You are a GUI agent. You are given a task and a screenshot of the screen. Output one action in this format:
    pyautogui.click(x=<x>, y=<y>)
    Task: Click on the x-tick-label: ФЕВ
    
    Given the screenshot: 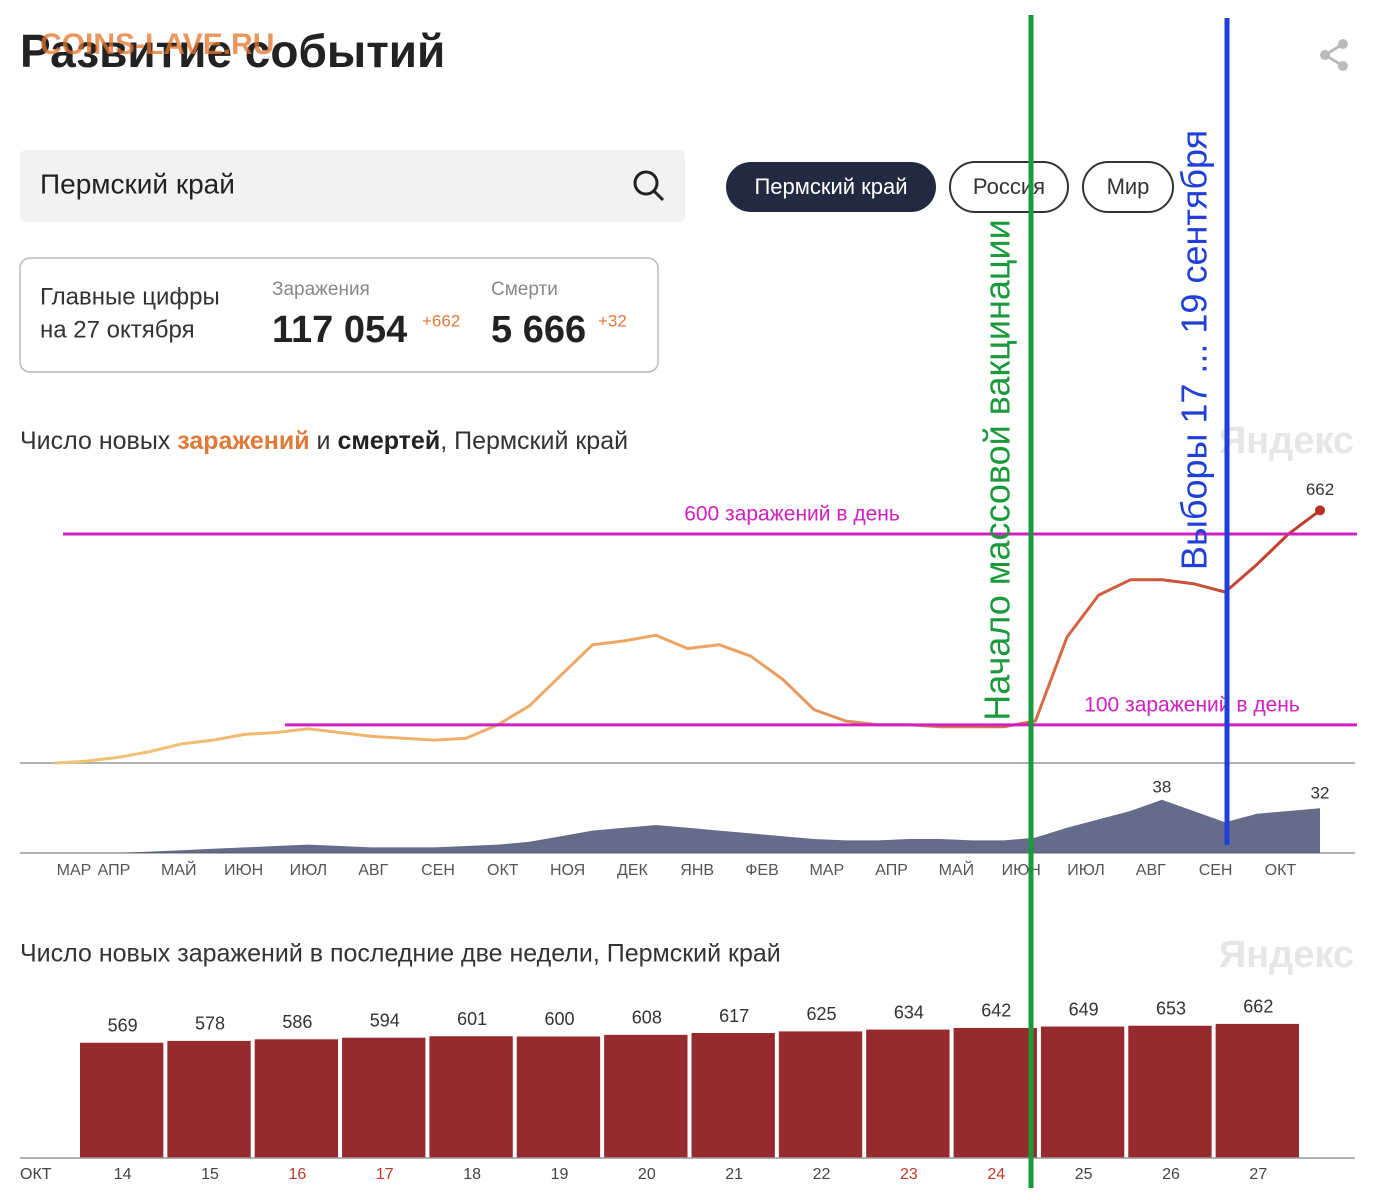 What is the action you would take?
    pyautogui.click(x=762, y=870)
    